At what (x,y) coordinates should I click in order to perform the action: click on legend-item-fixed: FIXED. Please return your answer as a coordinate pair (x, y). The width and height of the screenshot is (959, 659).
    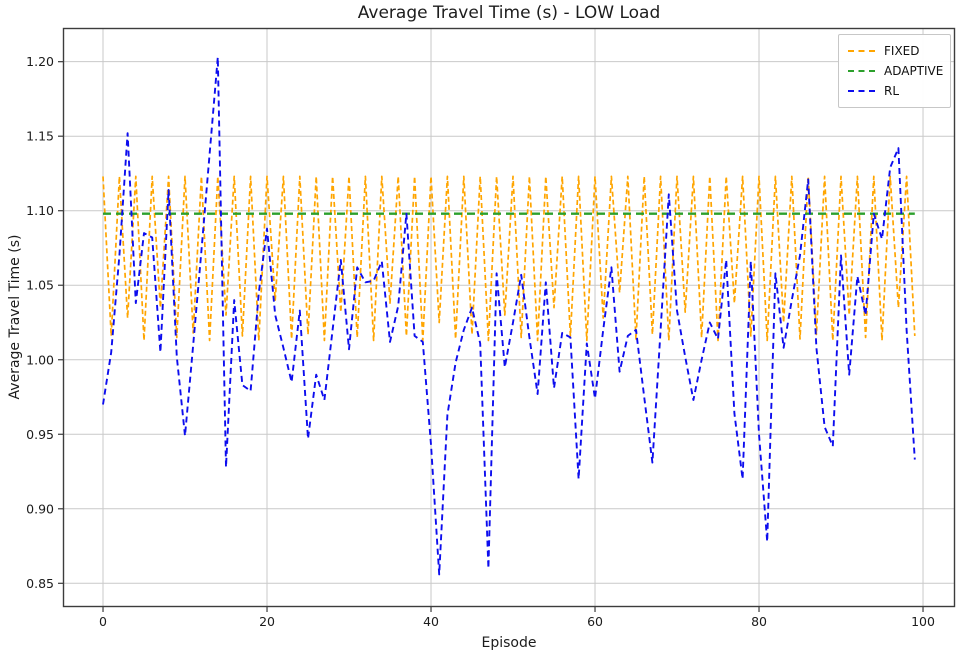
    Looking at the image, I should click on (894, 51).